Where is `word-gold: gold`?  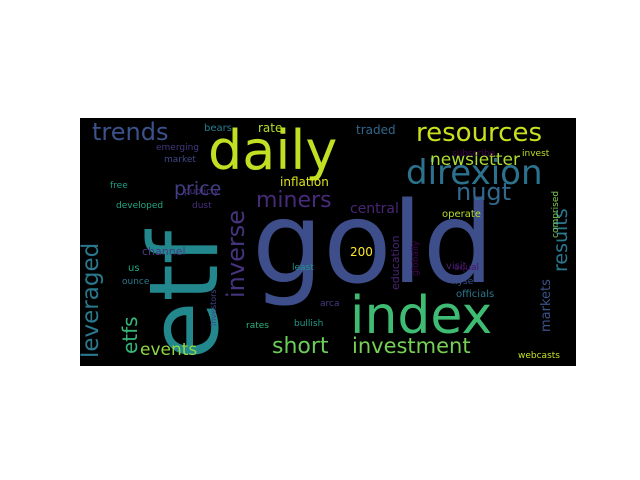 word-gold: gold is located at coordinates (373, 244).